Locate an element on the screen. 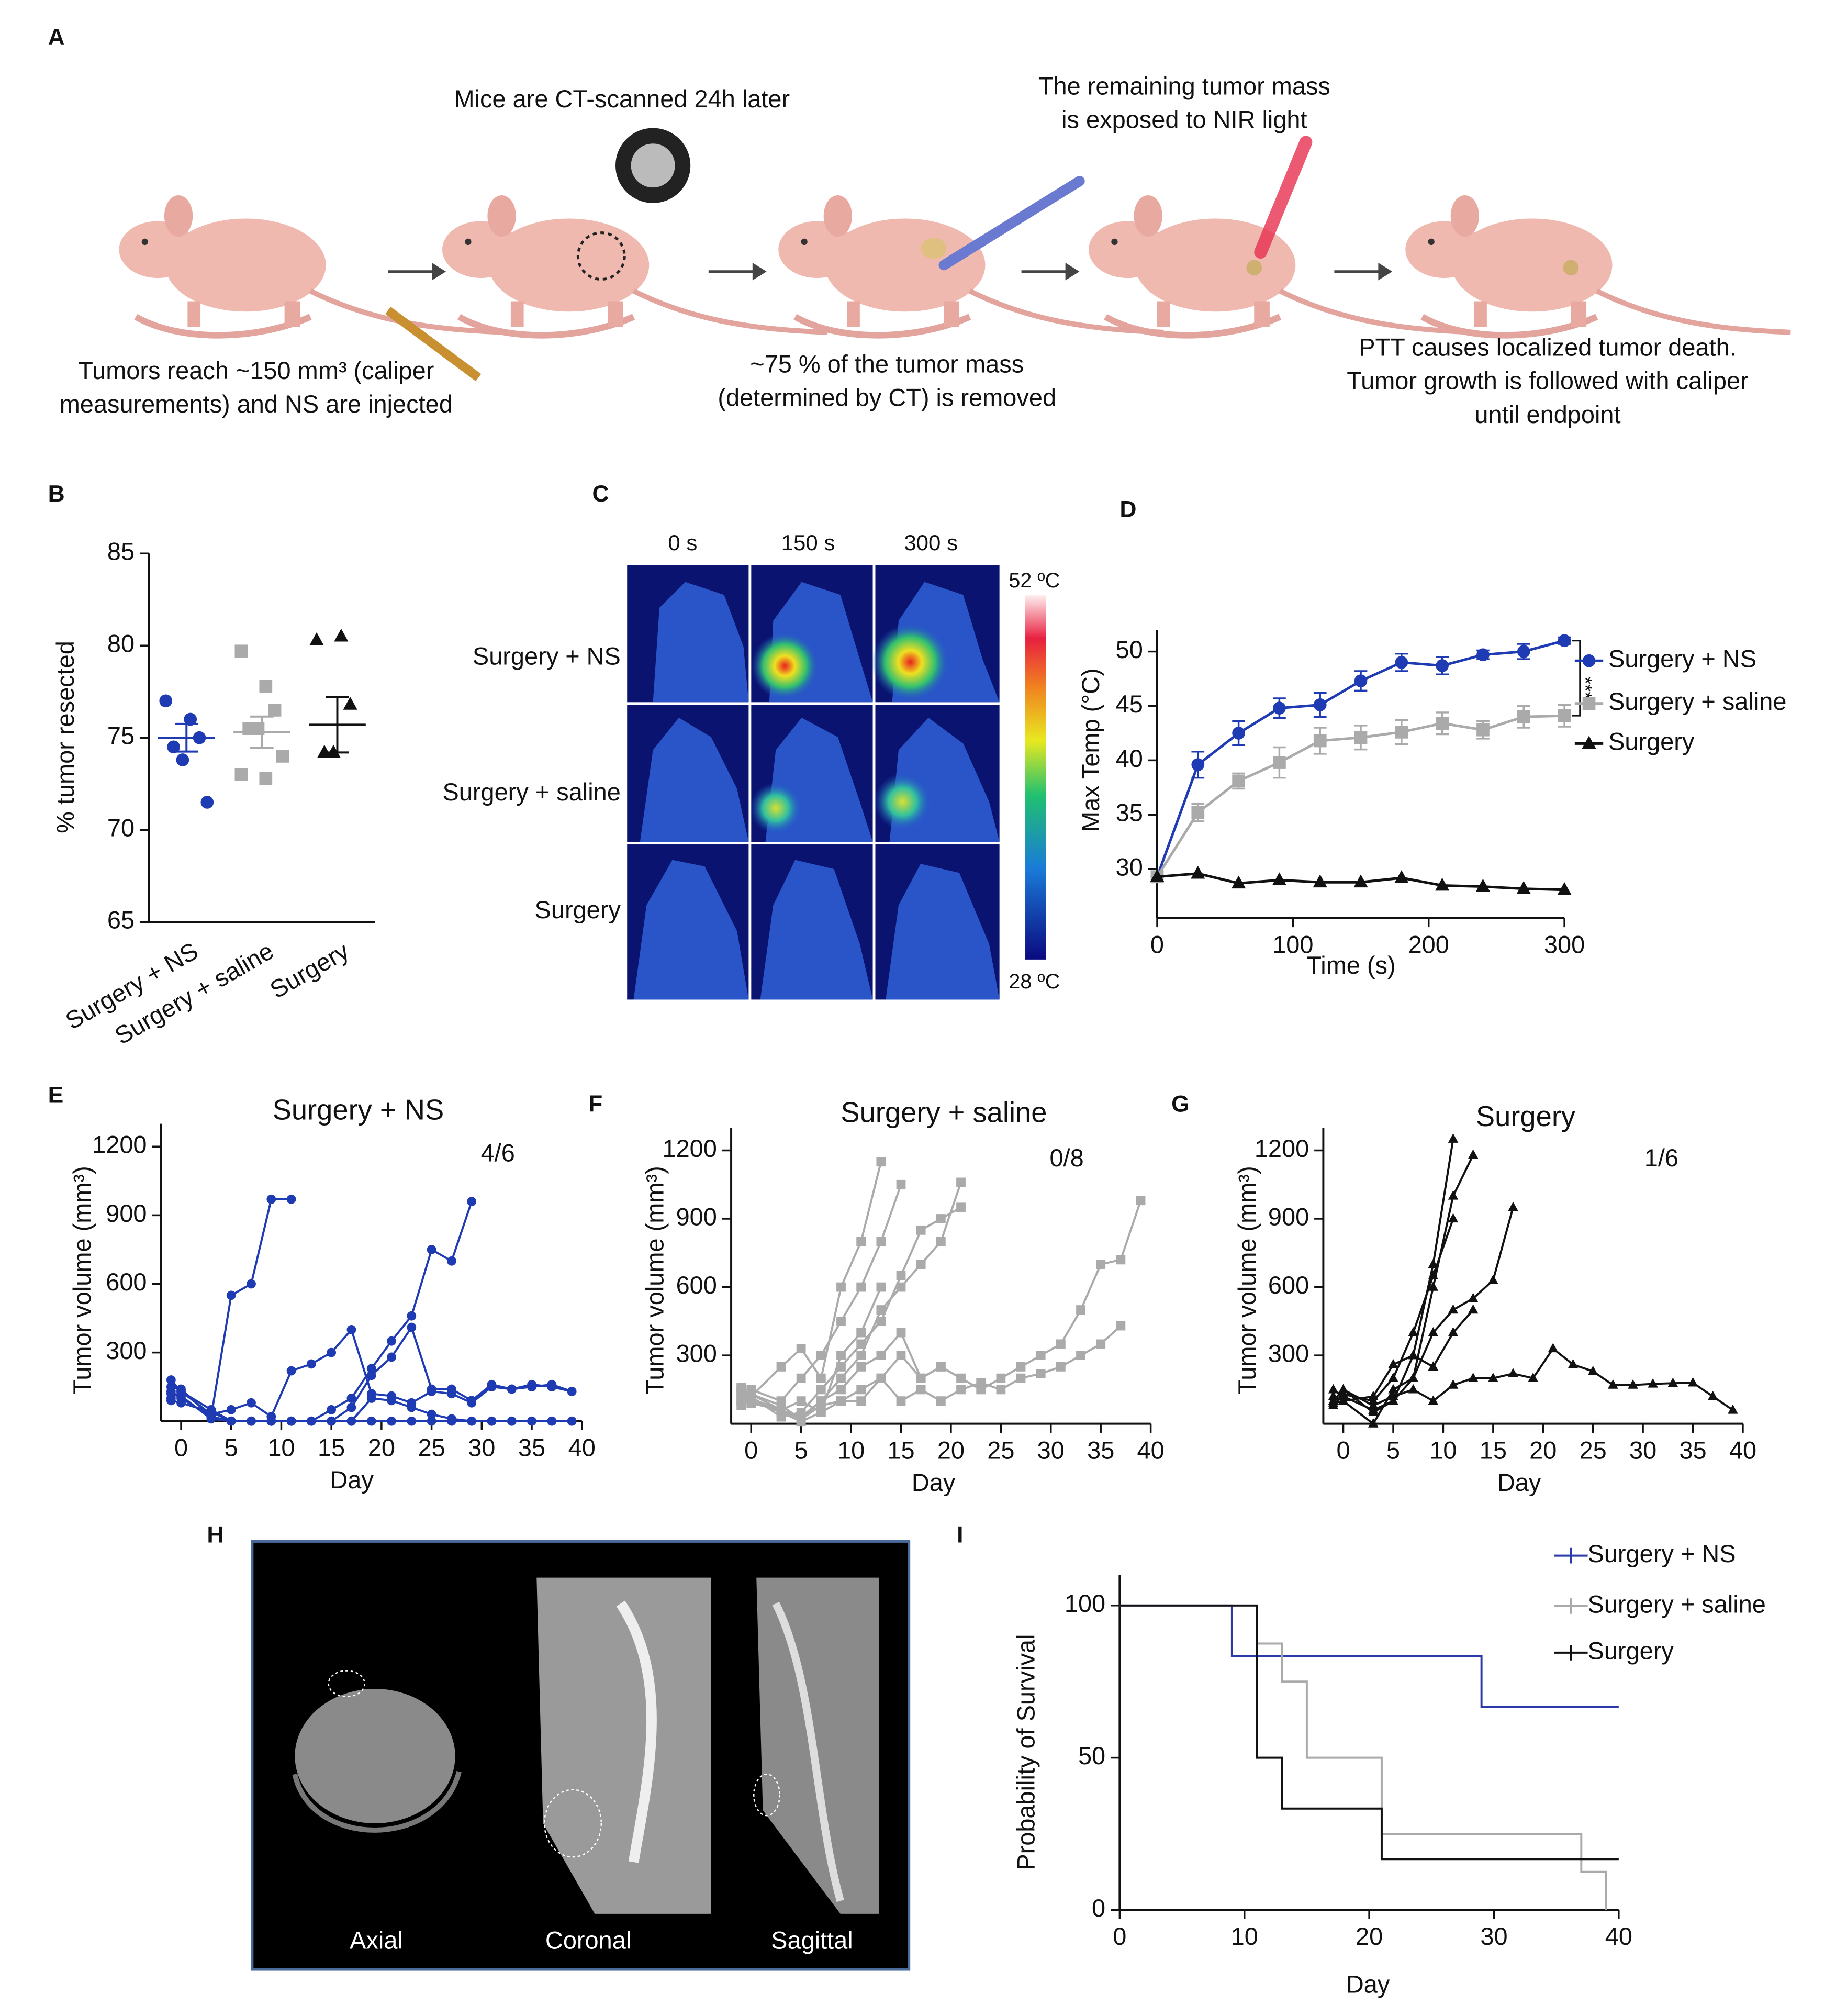 The width and height of the screenshot is (1836, 2016). legend-label: Surgery + NS is located at coordinates (1662, 1553).